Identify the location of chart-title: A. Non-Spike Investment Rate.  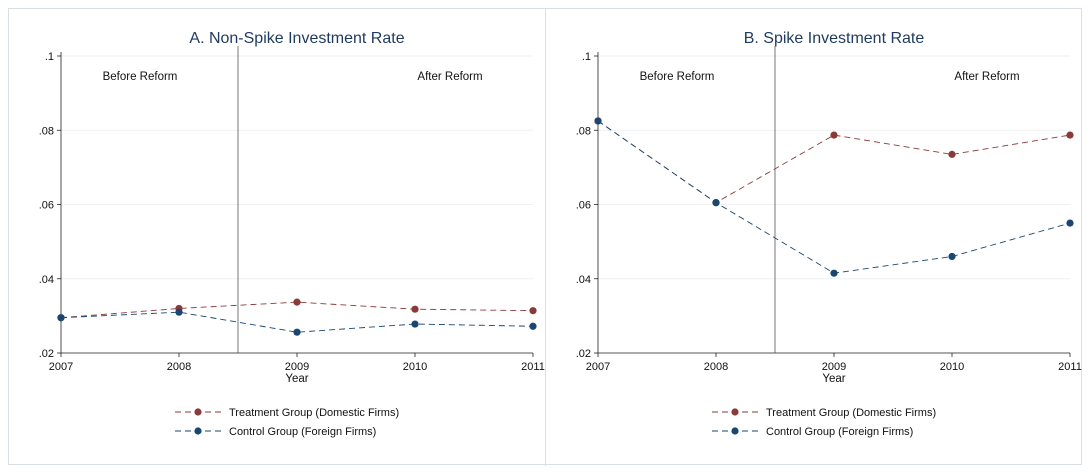
(296, 38).